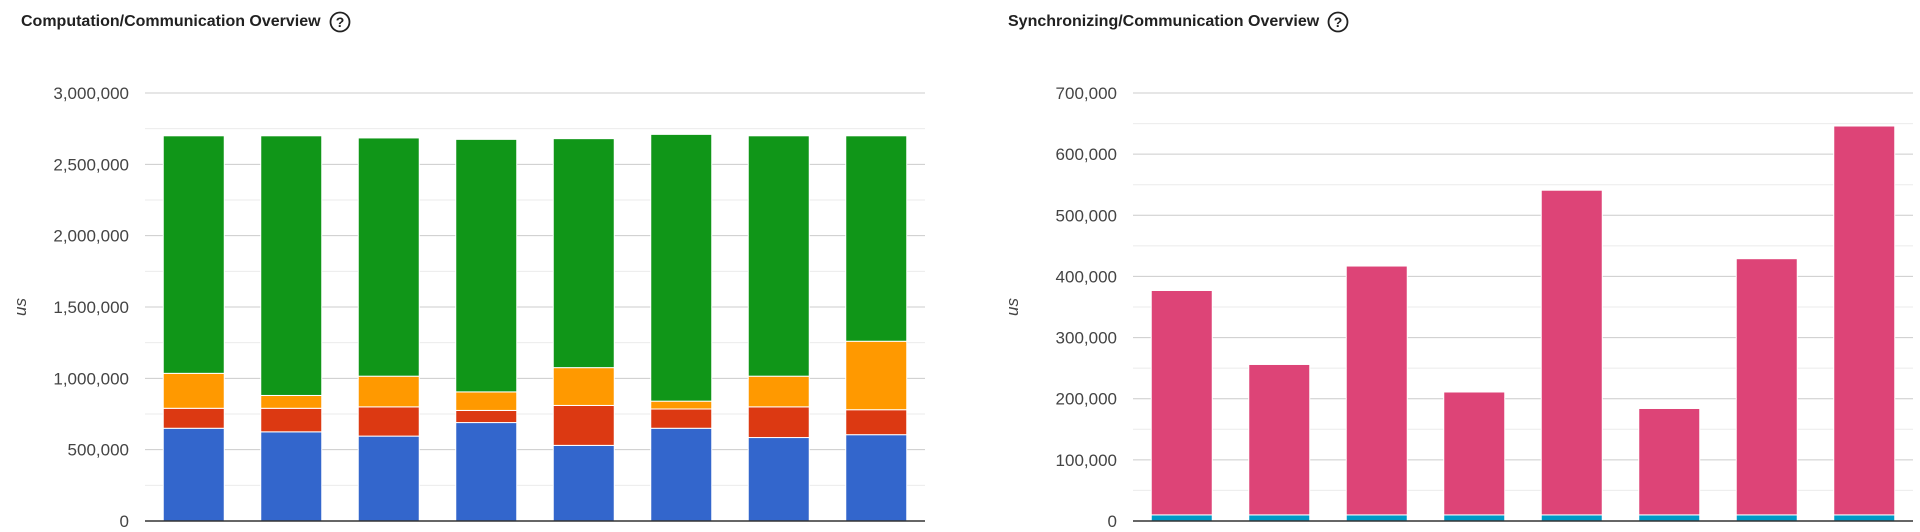 The height and width of the screenshot is (532, 1920). What do you see at coordinates (1086, 154) in the screenshot?
I see `y-tick-label: 600,000` at bounding box center [1086, 154].